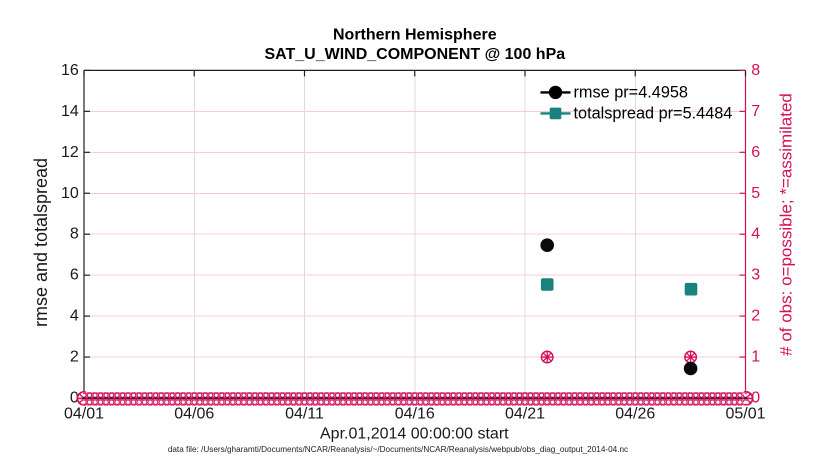 The image size is (830, 470). What do you see at coordinates (70, 111) in the screenshot?
I see `svg-text: 14` at bounding box center [70, 111].